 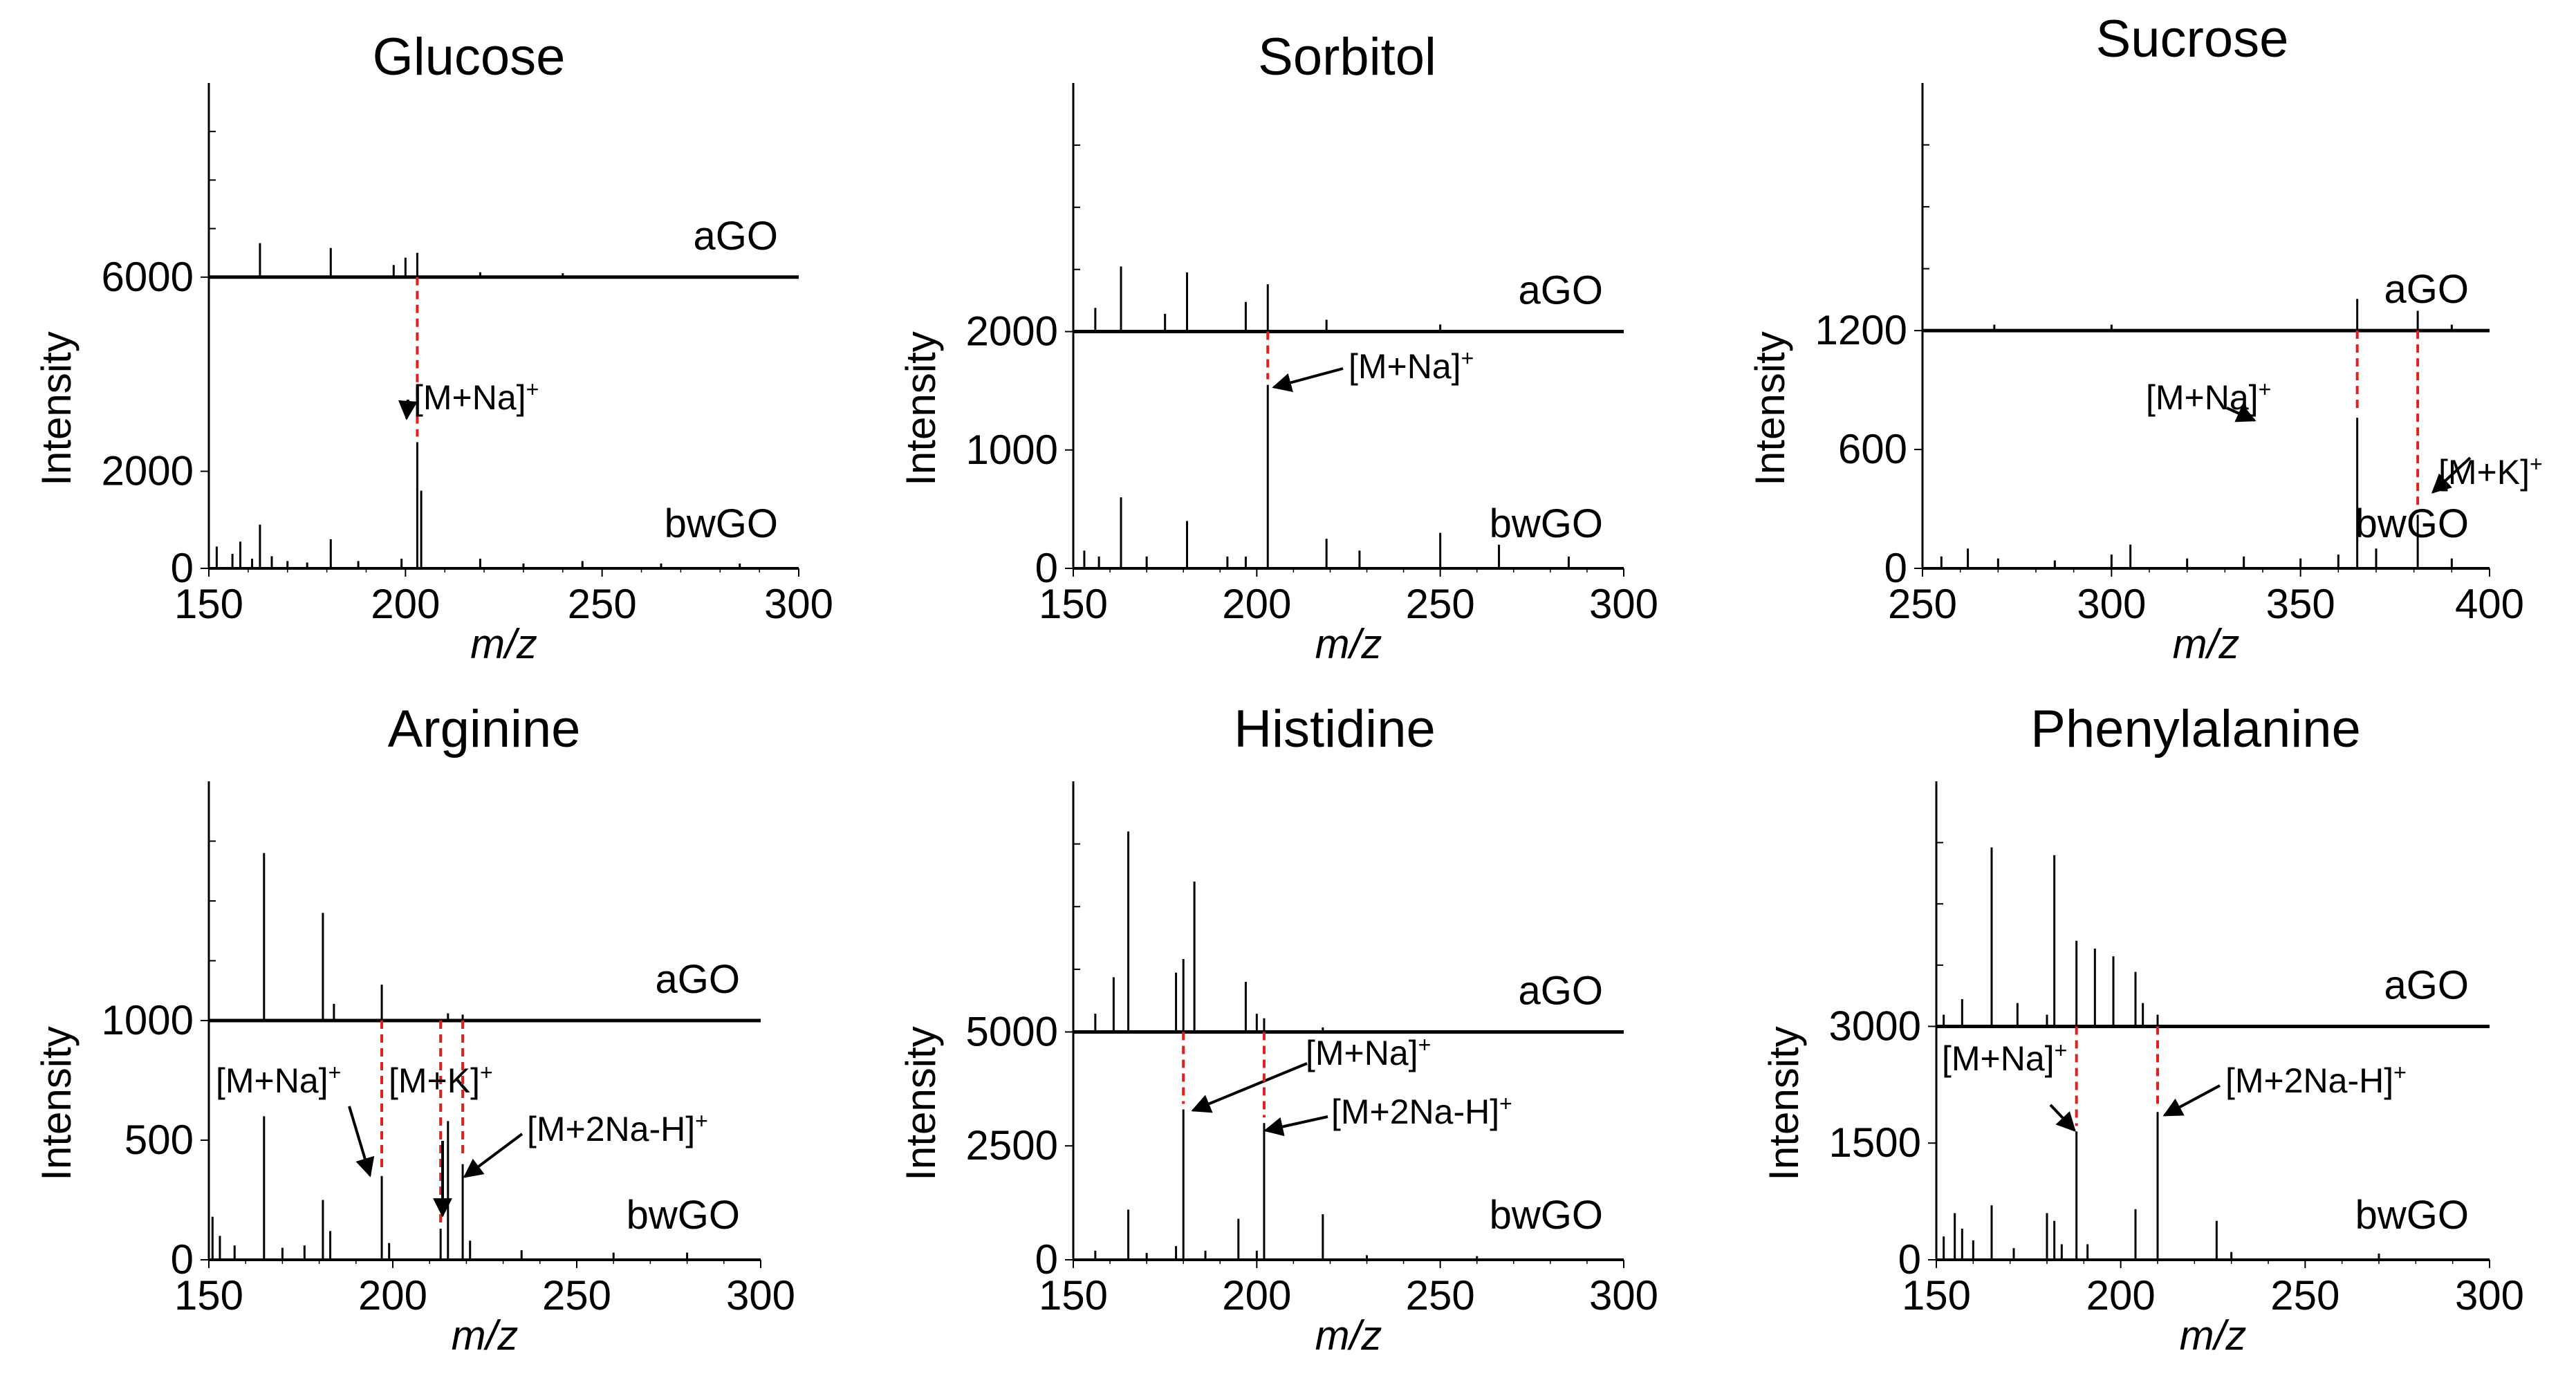 What do you see at coordinates (484, 729) in the screenshot?
I see `chart-title: Arginine` at bounding box center [484, 729].